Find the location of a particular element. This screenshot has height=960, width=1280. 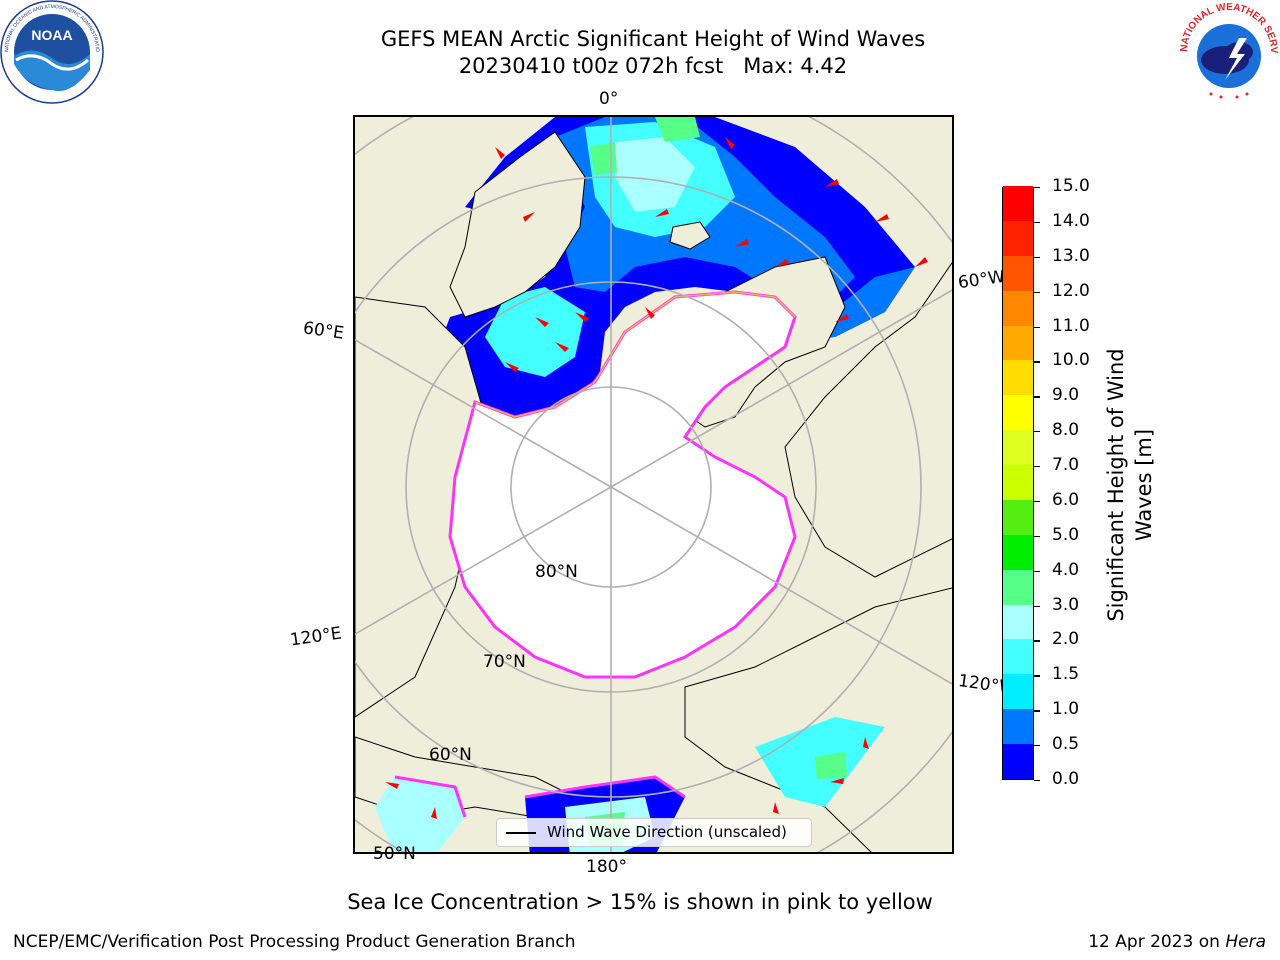

colorbar-tick-label: 9.0 is located at coordinates (1066, 395).